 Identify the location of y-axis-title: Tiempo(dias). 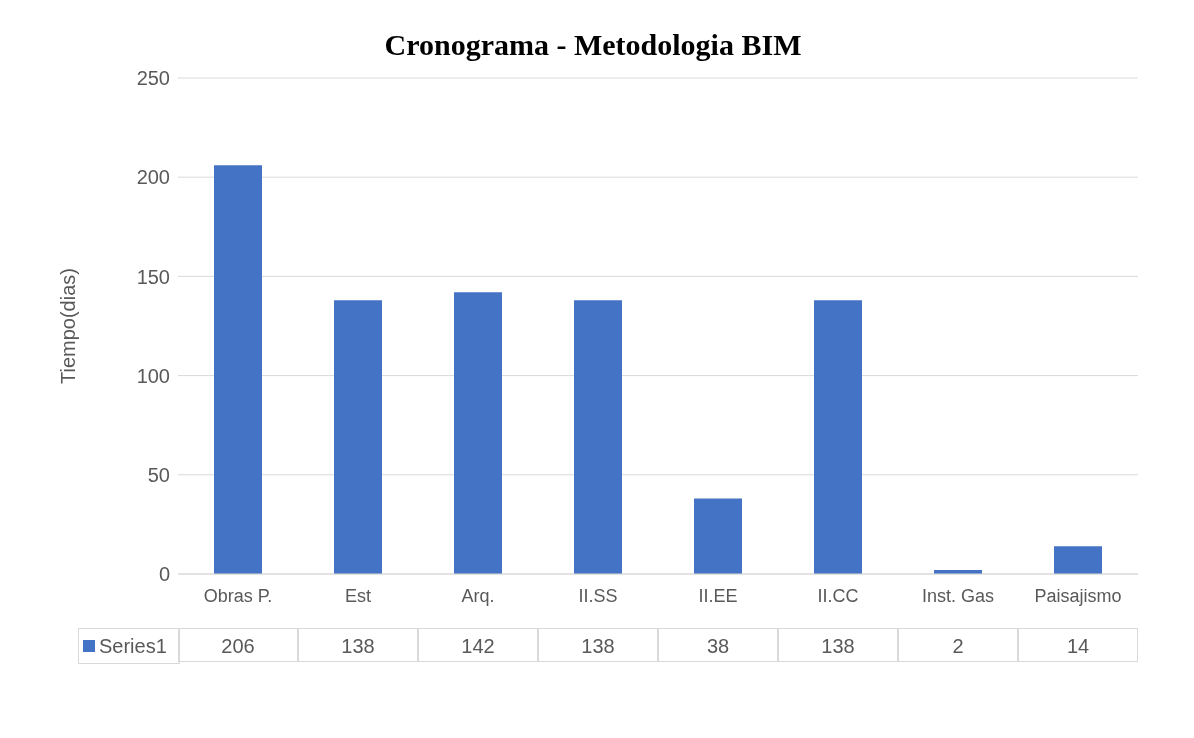
(68, 326).